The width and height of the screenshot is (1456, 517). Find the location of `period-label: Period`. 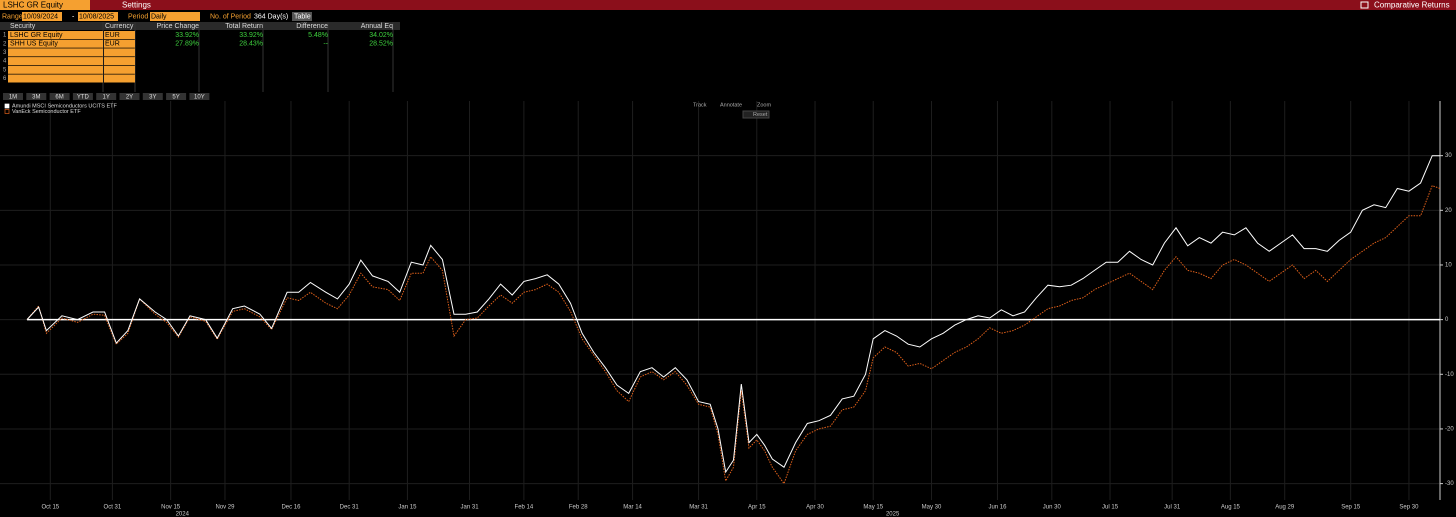

period-label: Period is located at coordinates (138, 16).